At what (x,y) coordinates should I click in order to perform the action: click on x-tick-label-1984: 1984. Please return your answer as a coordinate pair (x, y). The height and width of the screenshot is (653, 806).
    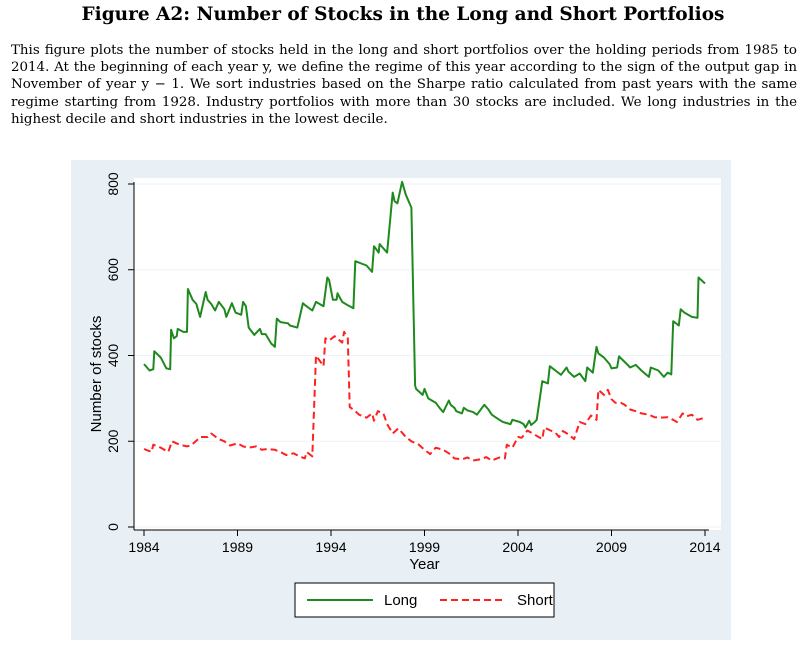
    Looking at the image, I should click on (143, 547).